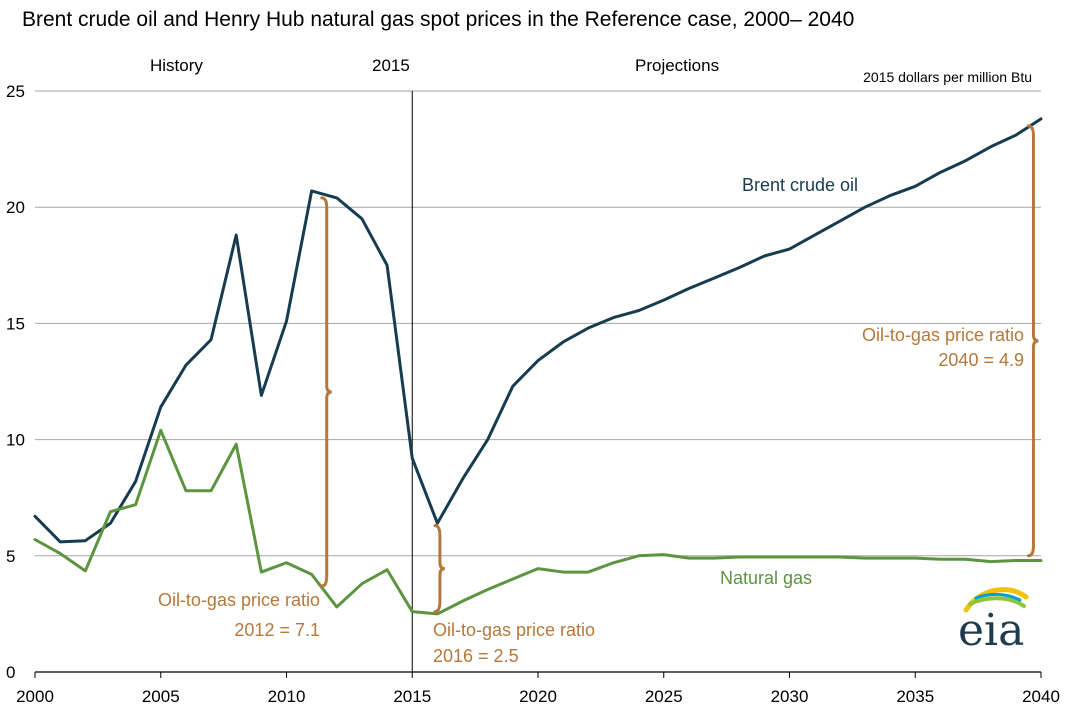 This screenshot has height=717, width=1074. I want to click on series-label-natural-gas: Natural gas, so click(766, 578).